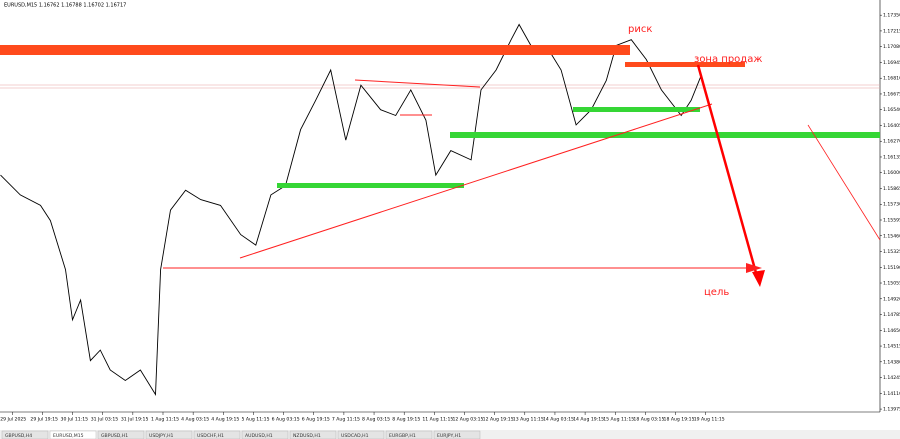 Image resolution: width=900 pixels, height=439 pixels. What do you see at coordinates (449, 436) in the screenshot?
I see `tab-label: EURJPY,H1` at bounding box center [449, 436].